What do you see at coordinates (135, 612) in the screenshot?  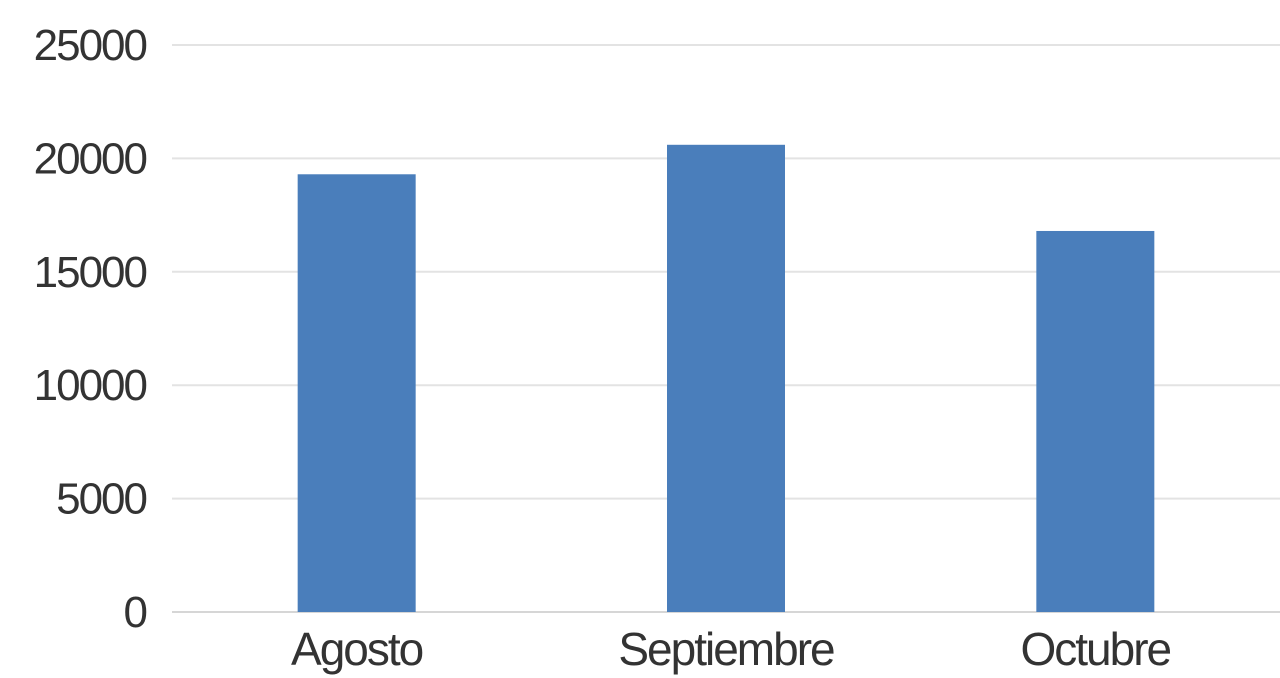 I see `y-tick-label: 0` at bounding box center [135, 612].